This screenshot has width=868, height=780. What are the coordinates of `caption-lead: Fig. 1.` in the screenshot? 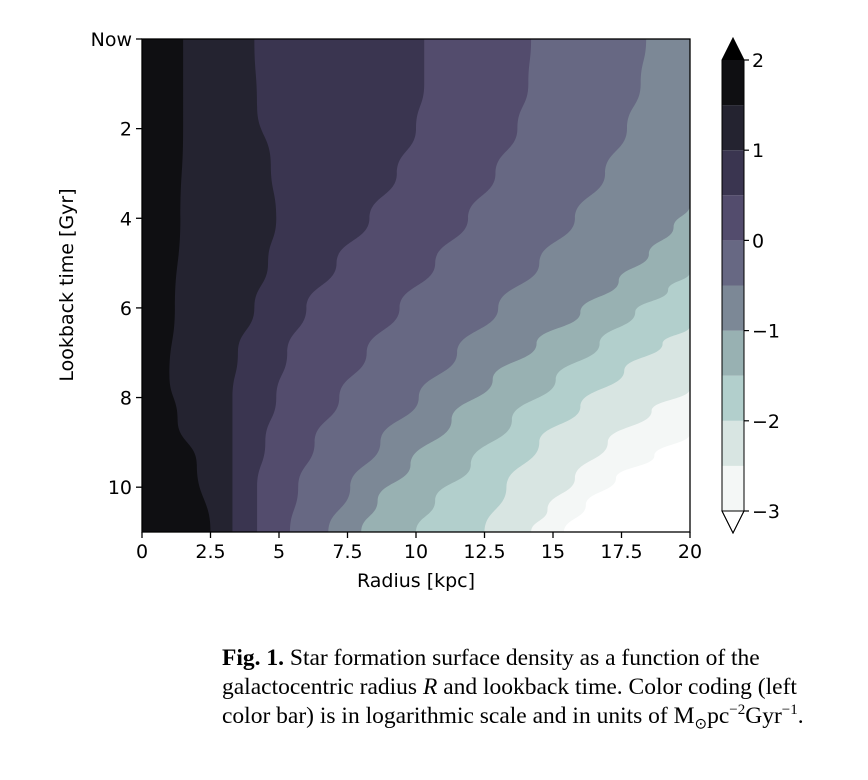 It's located at (253, 658).